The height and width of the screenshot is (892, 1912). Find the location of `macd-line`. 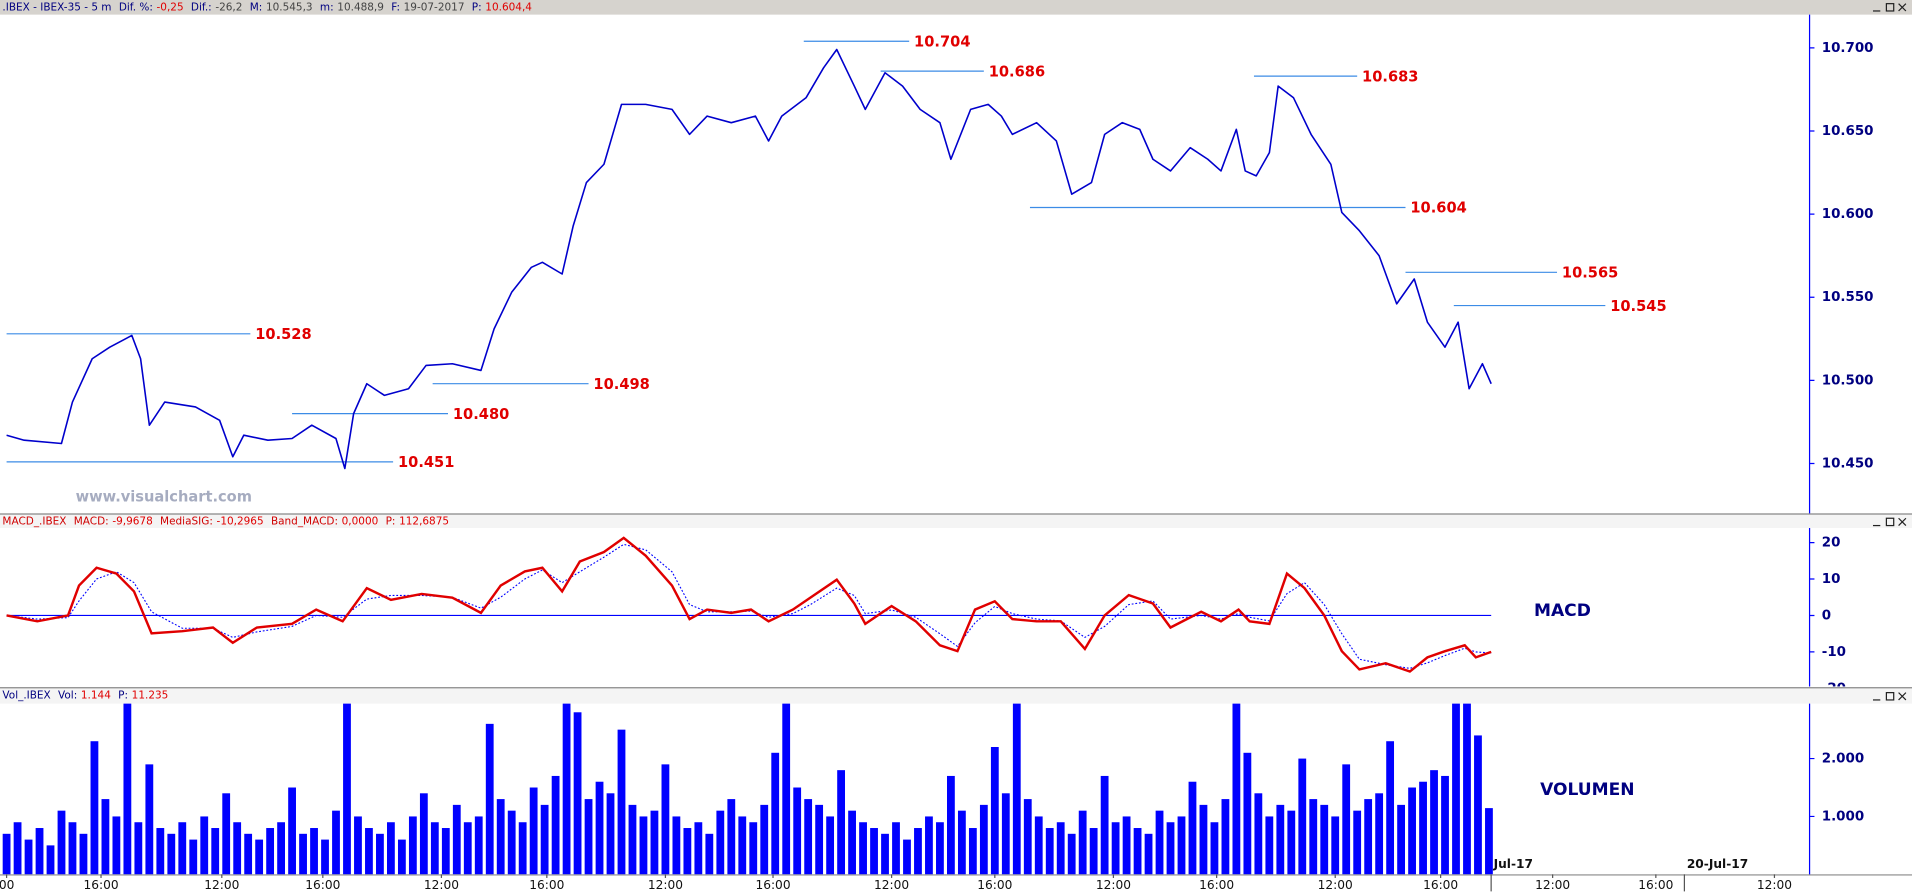

macd-line is located at coordinates (749, 606).